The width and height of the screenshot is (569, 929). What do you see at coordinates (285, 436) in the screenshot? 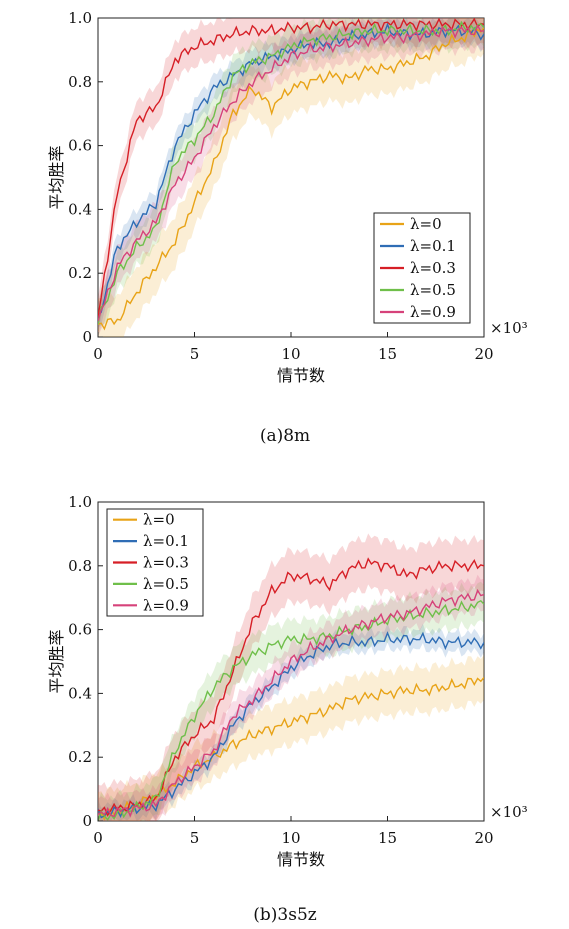
I see `figure-caption: (a)8m` at bounding box center [285, 436].